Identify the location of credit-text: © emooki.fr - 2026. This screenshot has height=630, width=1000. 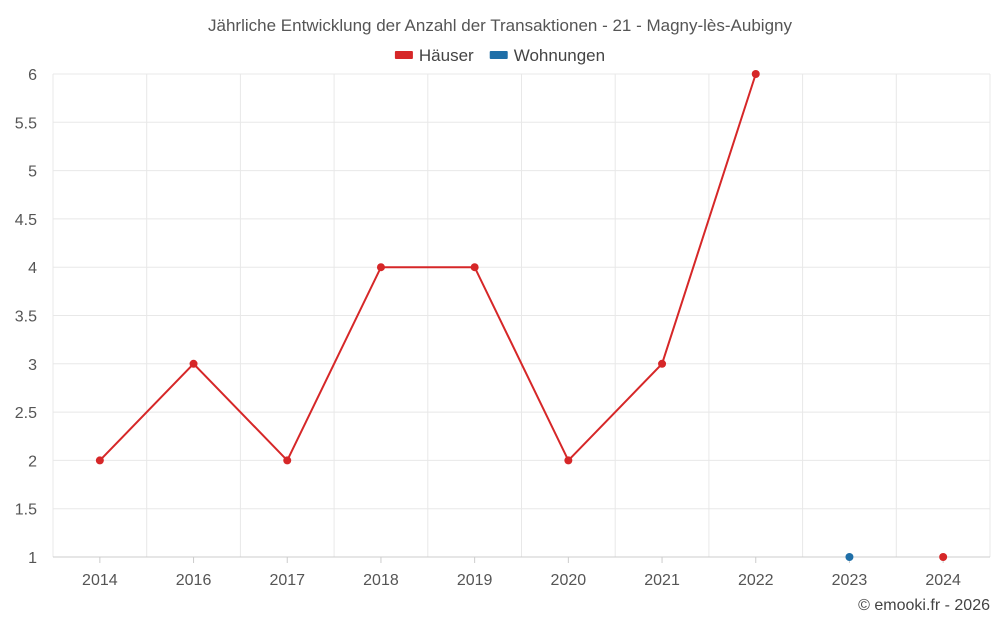
(924, 605).